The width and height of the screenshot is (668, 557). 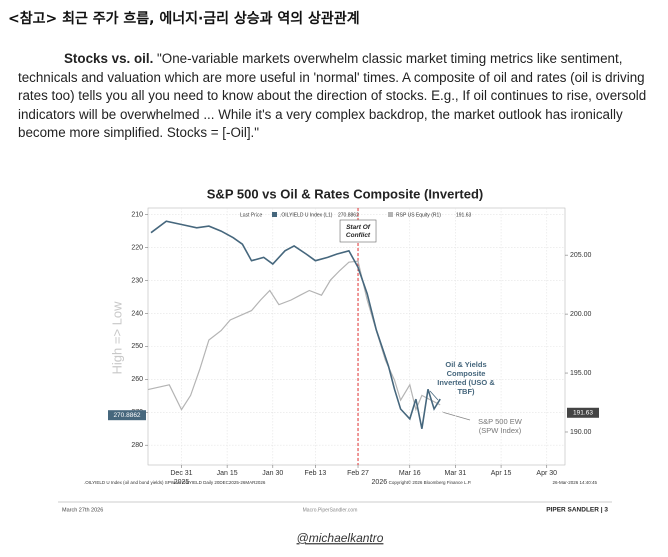 I want to click on quote-lead: Stocks vs. oil., so click(x=109, y=58).